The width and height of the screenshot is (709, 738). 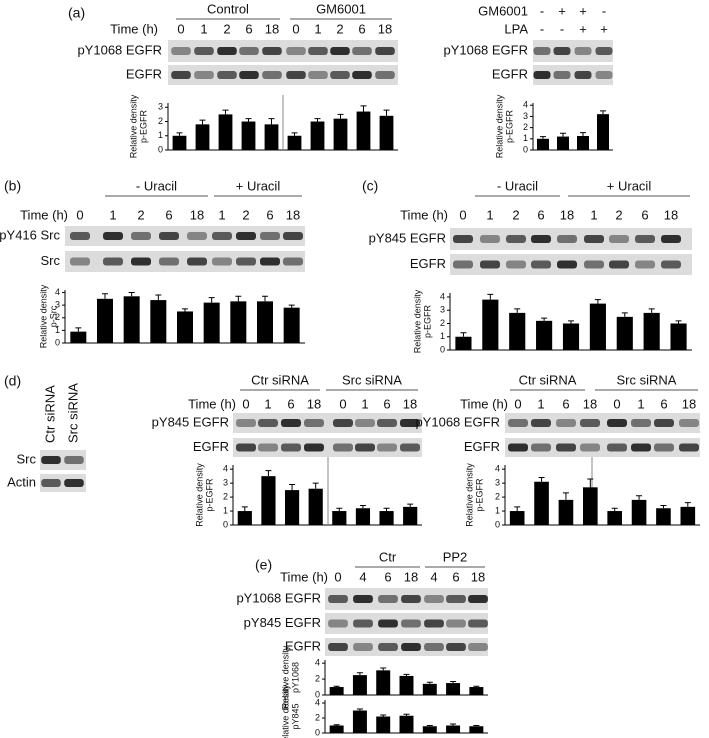 I want to click on time-value: 6, so click(x=361, y=28).